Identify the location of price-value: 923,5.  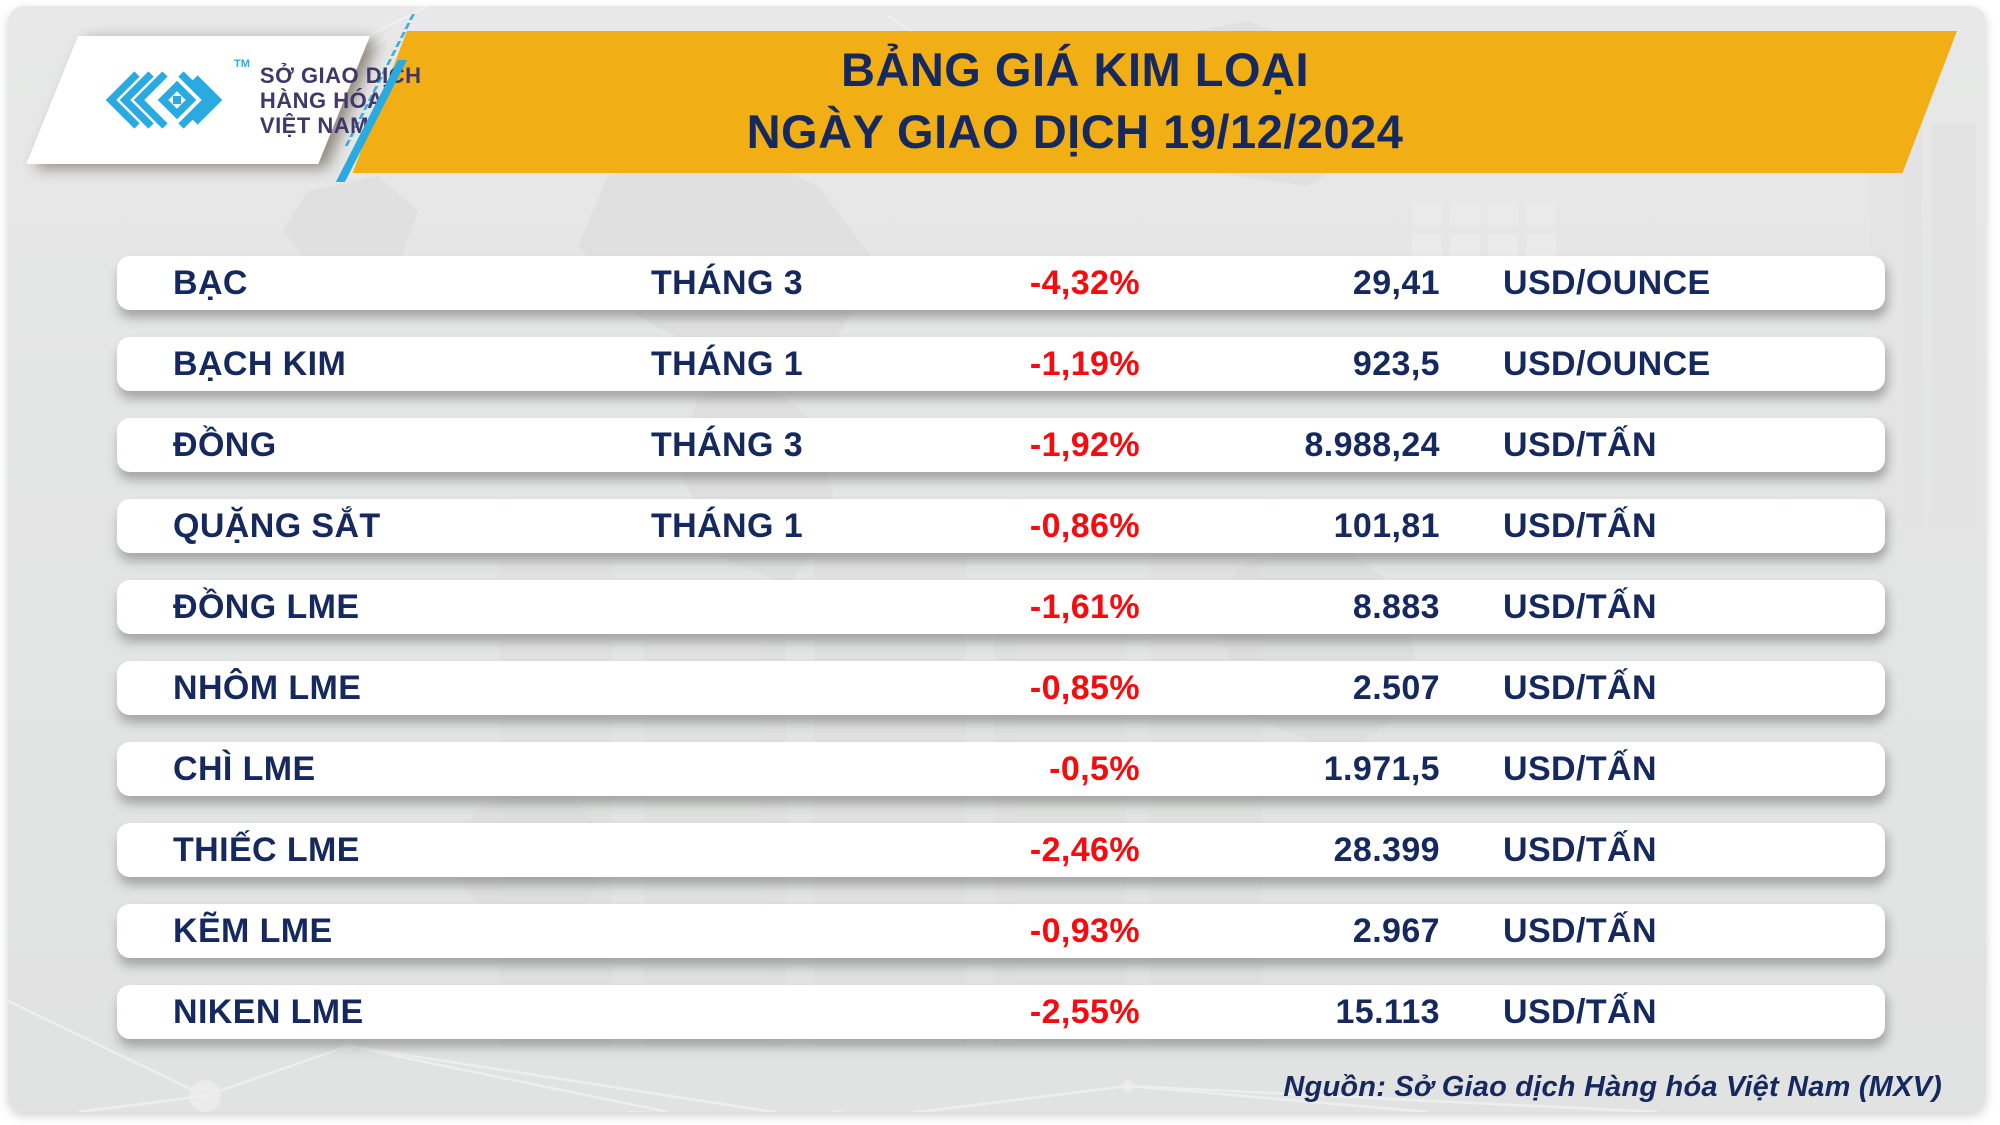
(1396, 363).